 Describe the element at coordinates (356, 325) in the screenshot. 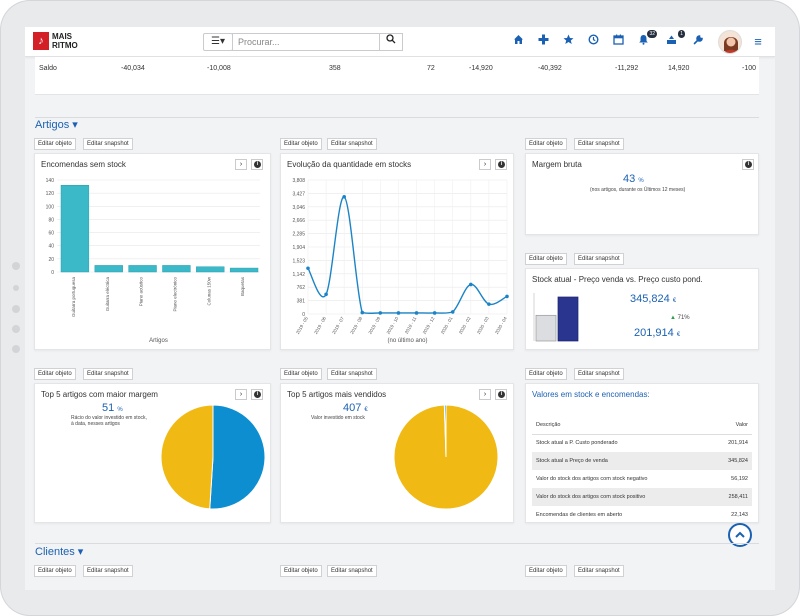

I see `x-tick-label: 2019 - 08` at that location.